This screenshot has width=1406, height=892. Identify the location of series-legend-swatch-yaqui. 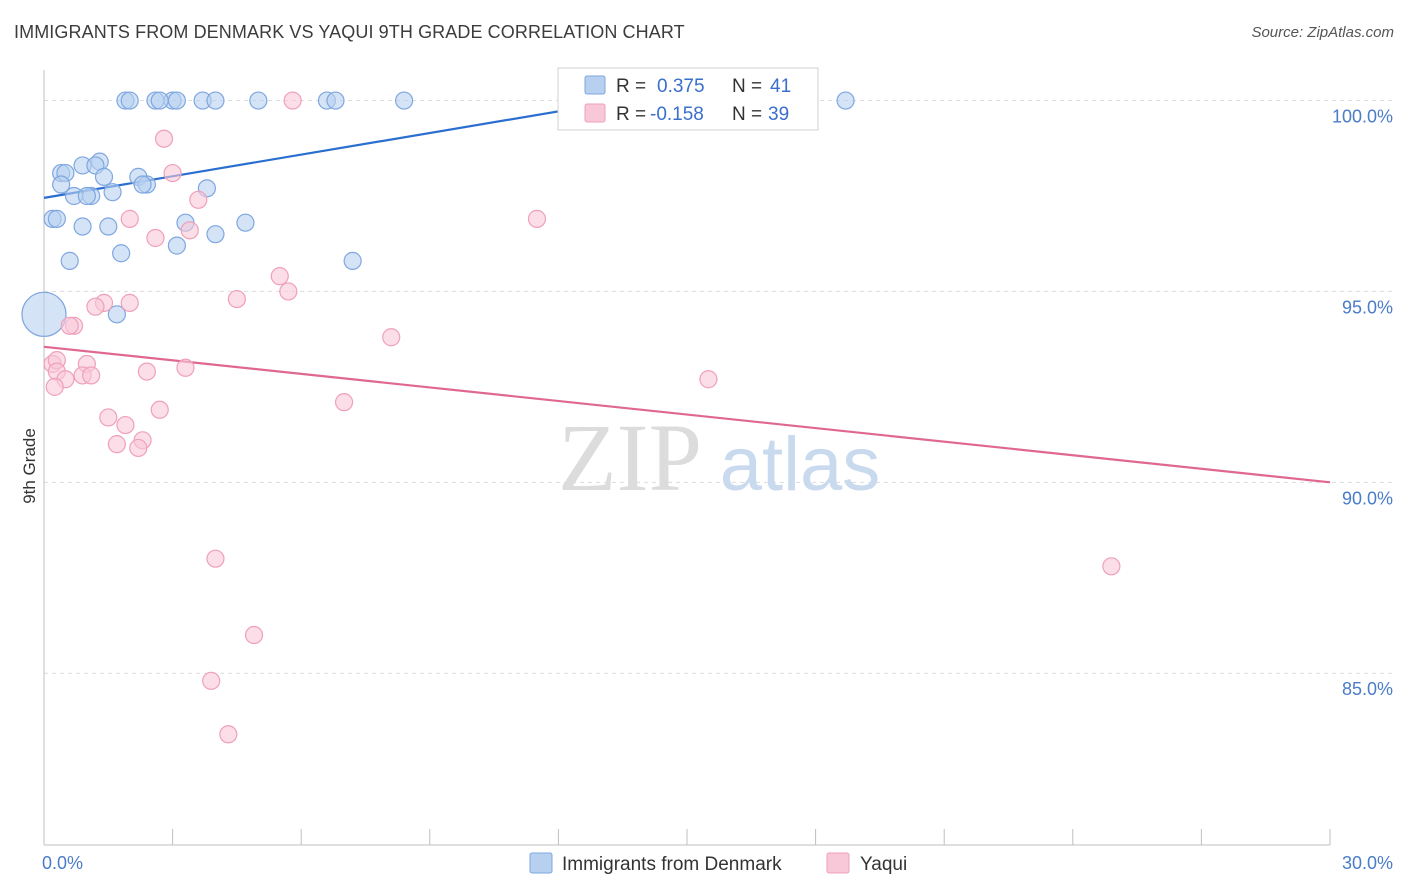
(838, 863).